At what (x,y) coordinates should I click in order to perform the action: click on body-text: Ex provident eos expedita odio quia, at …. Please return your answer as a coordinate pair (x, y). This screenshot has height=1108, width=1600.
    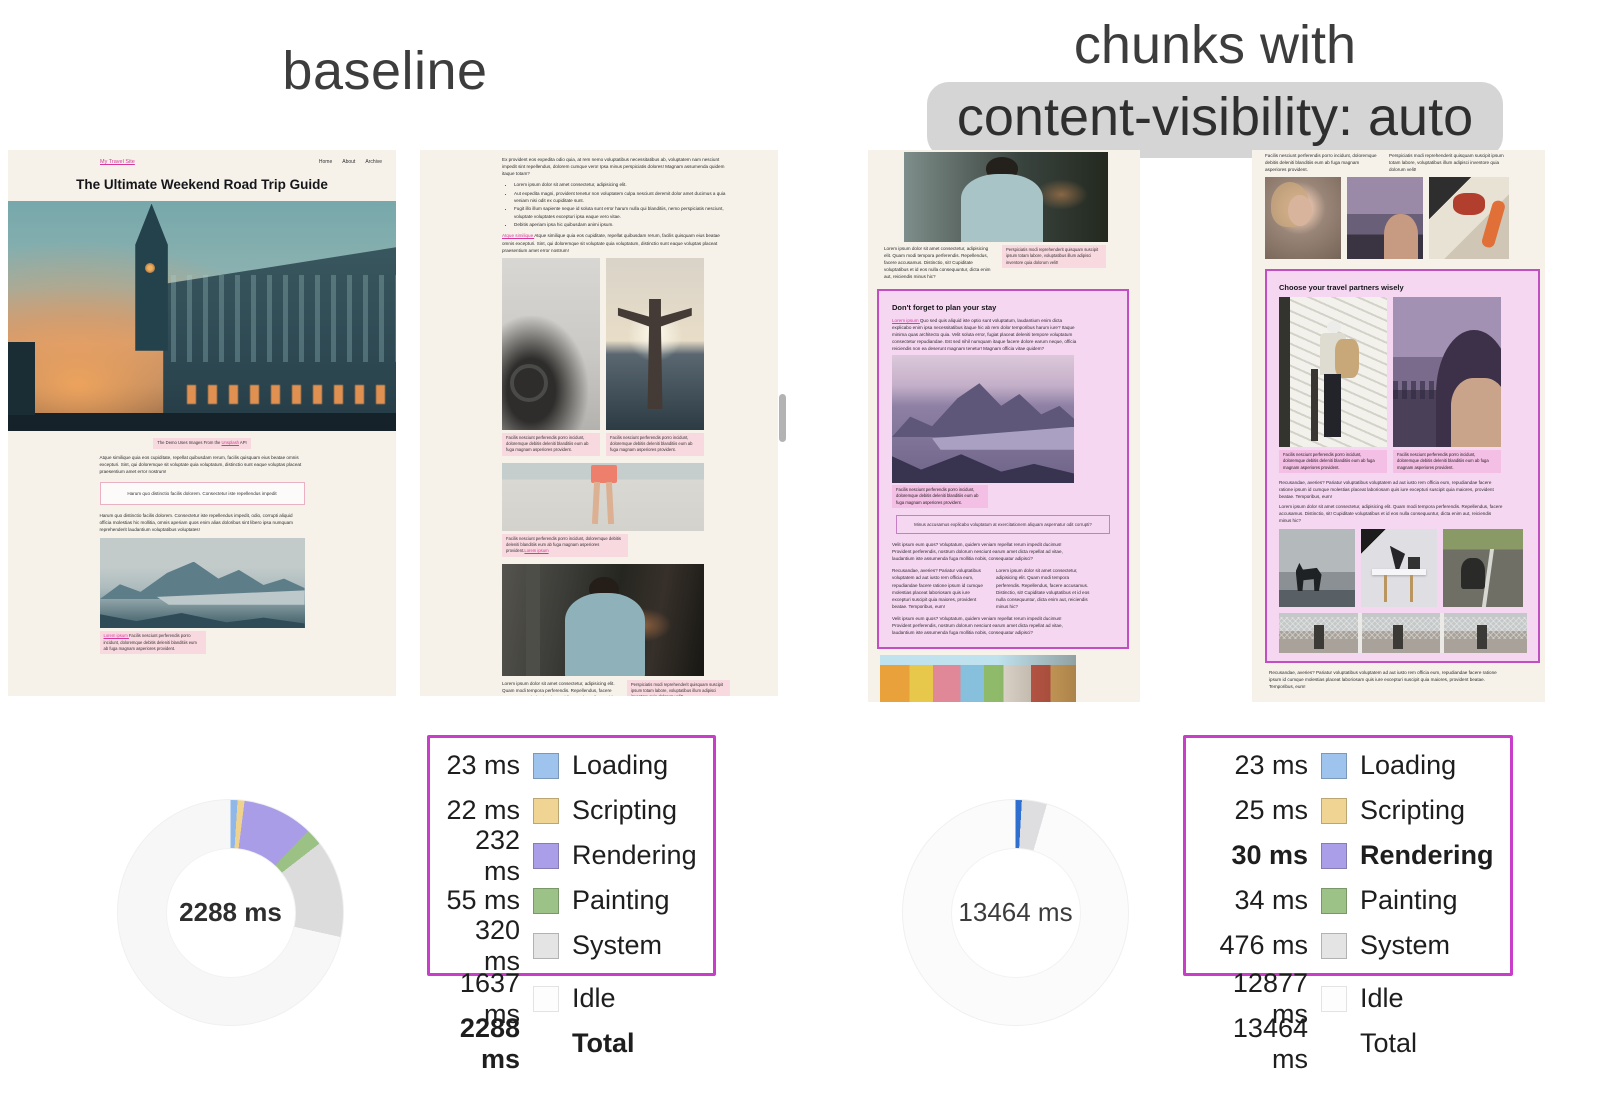
    Looking at the image, I should click on (613, 167).